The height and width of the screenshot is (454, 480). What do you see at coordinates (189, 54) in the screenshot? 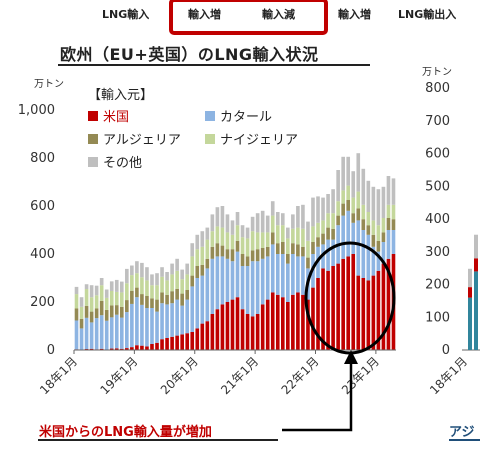
I see `chart-title: 欧州（EU+英国）のLNG輸入状況` at bounding box center [189, 54].